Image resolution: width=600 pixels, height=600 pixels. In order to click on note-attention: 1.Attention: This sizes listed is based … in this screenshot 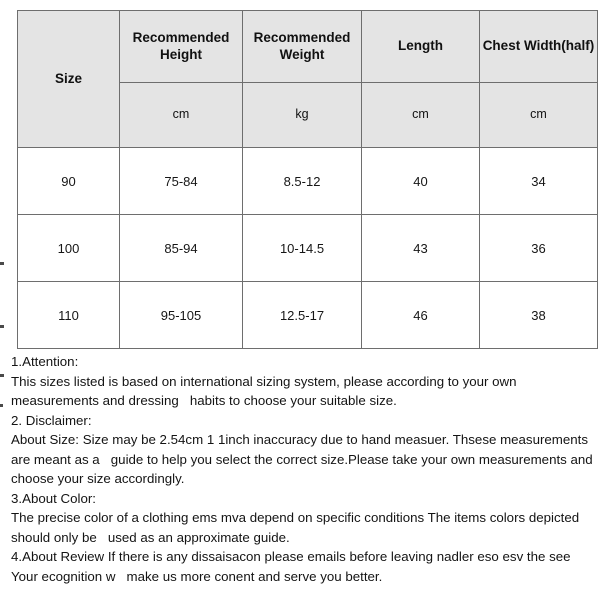, I will do `click(302, 381)`.